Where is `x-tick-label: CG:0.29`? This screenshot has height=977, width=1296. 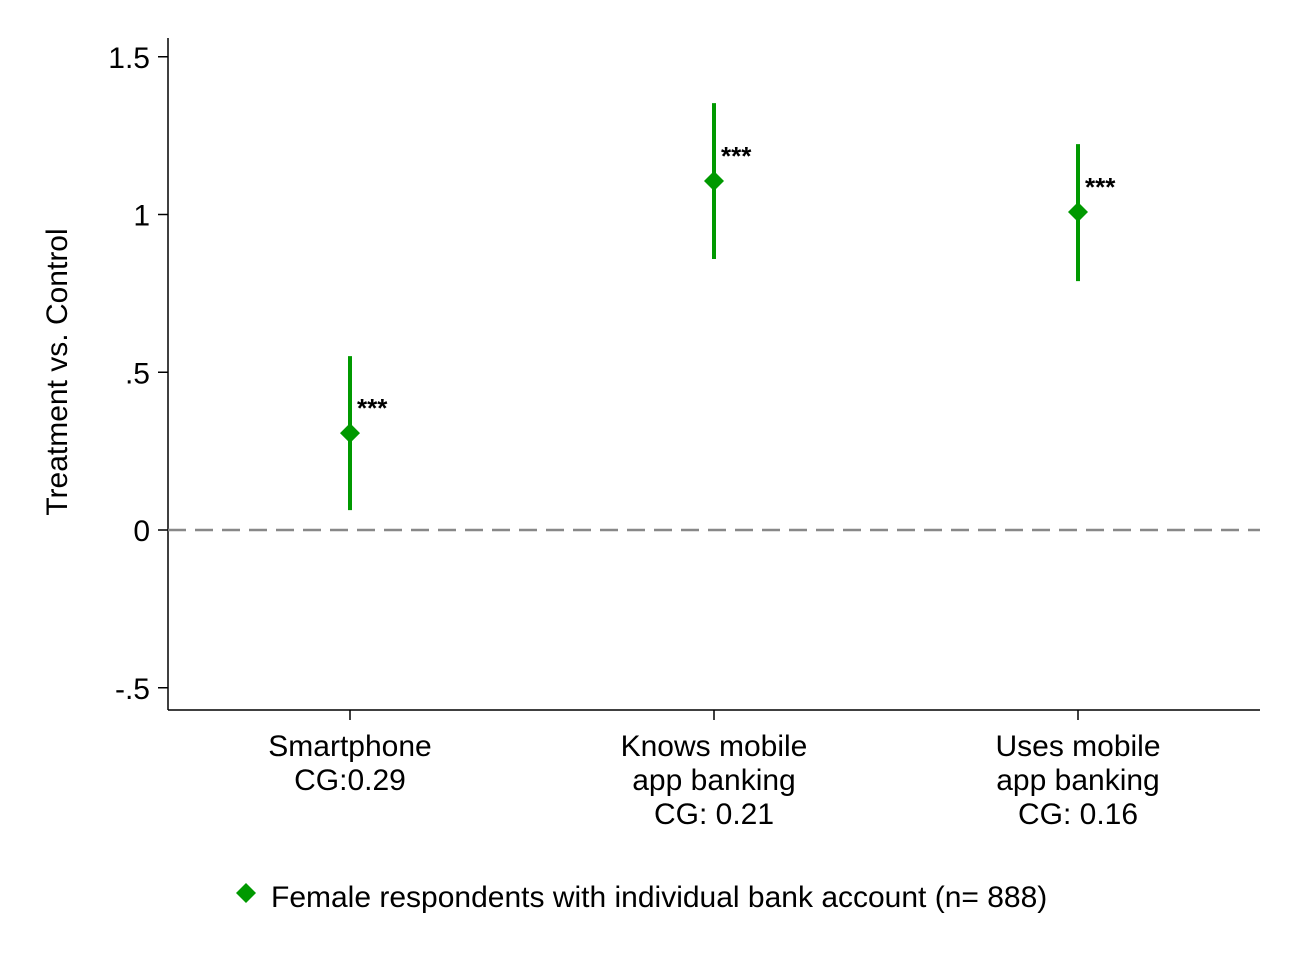
x-tick-label: CG:0.29 is located at coordinates (350, 780).